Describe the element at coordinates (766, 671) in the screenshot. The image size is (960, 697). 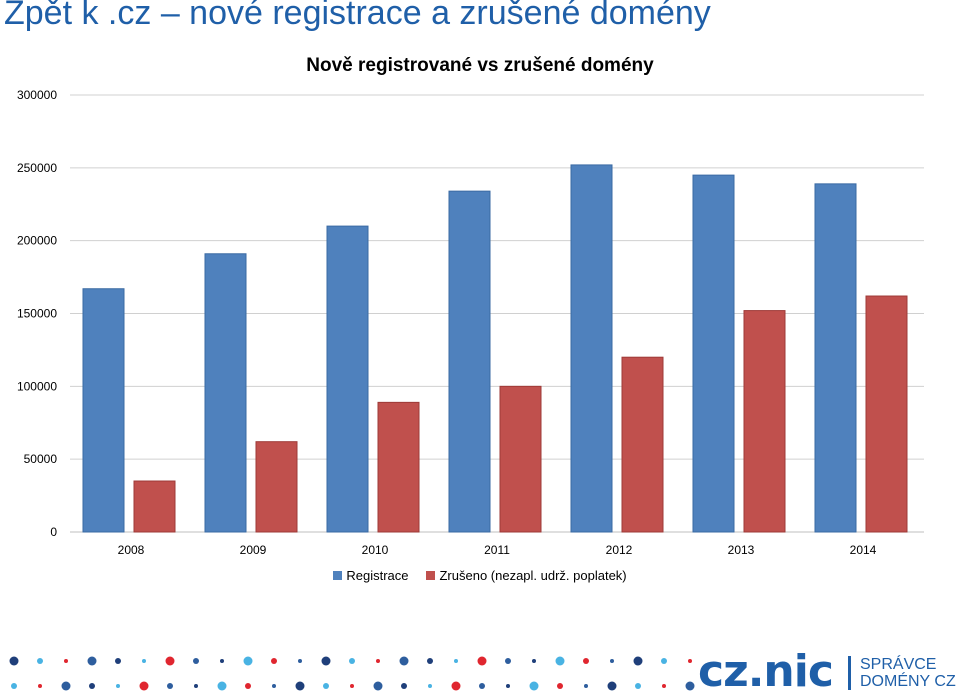
I see `logo-wordmark: cz.nic` at that location.